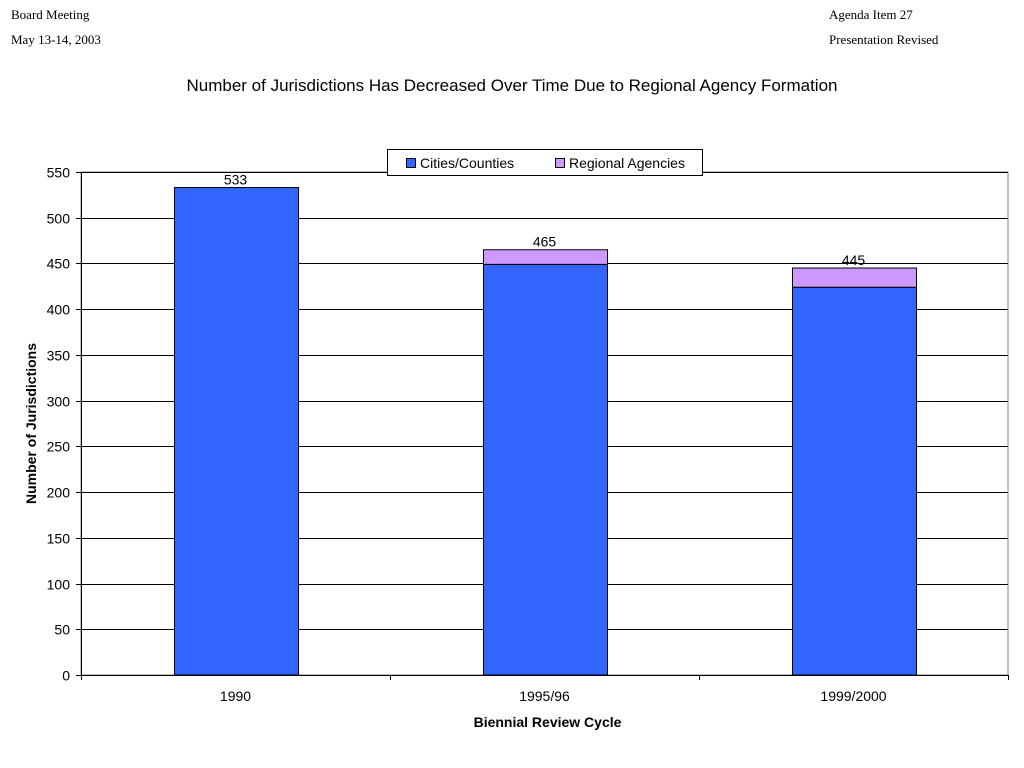  I want to click on y-tick-label: 300, so click(59, 402).